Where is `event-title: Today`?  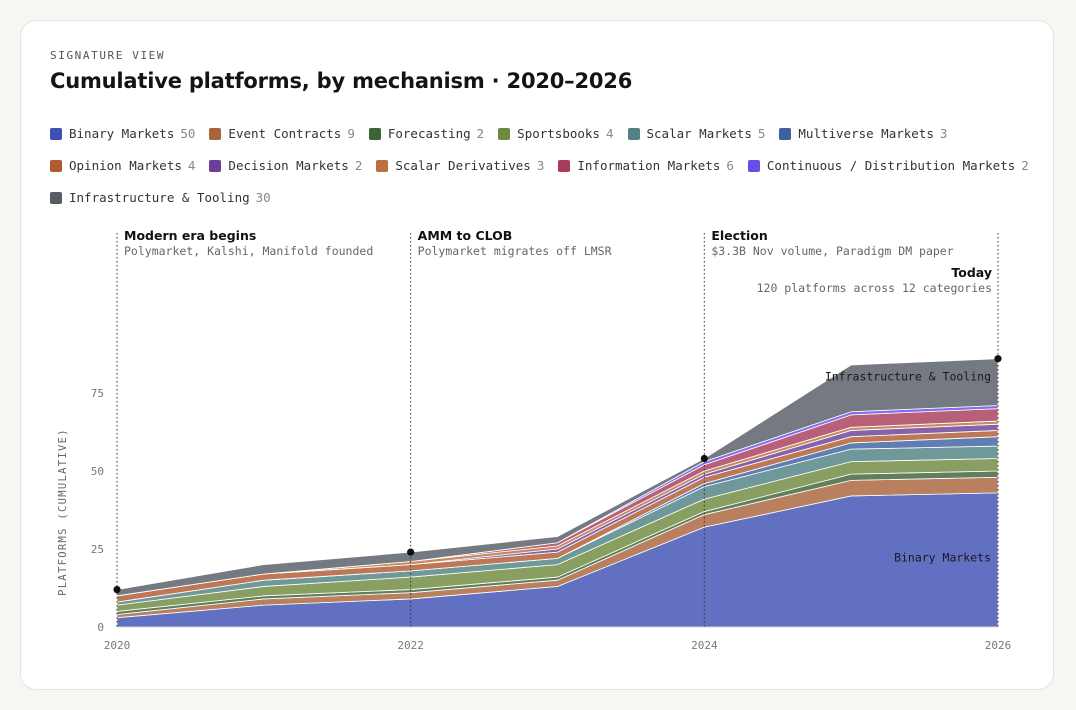 event-title: Today is located at coordinates (971, 272).